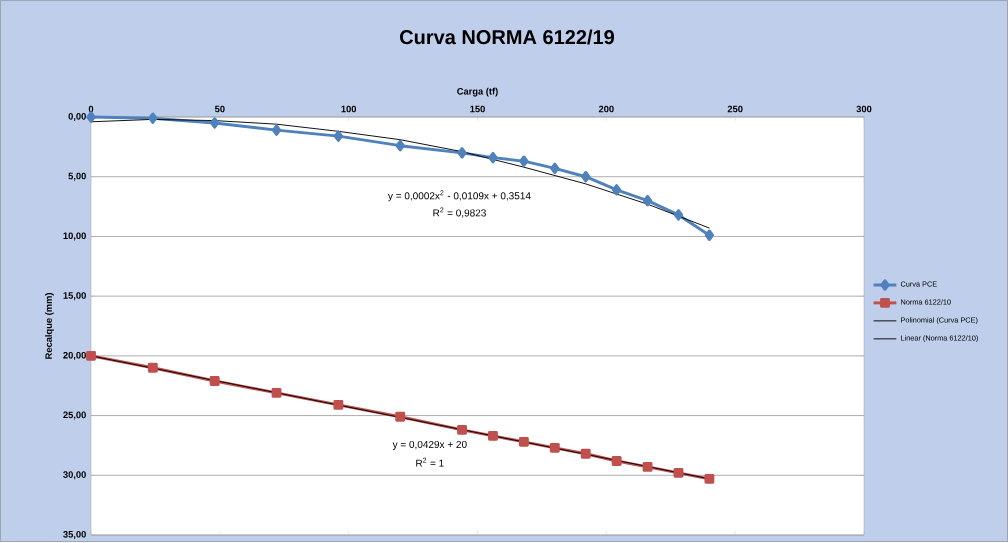 This screenshot has height=543, width=1008. What do you see at coordinates (430, 462) in the screenshot?
I see `annotation: R$^{2}$ = 1` at bounding box center [430, 462].